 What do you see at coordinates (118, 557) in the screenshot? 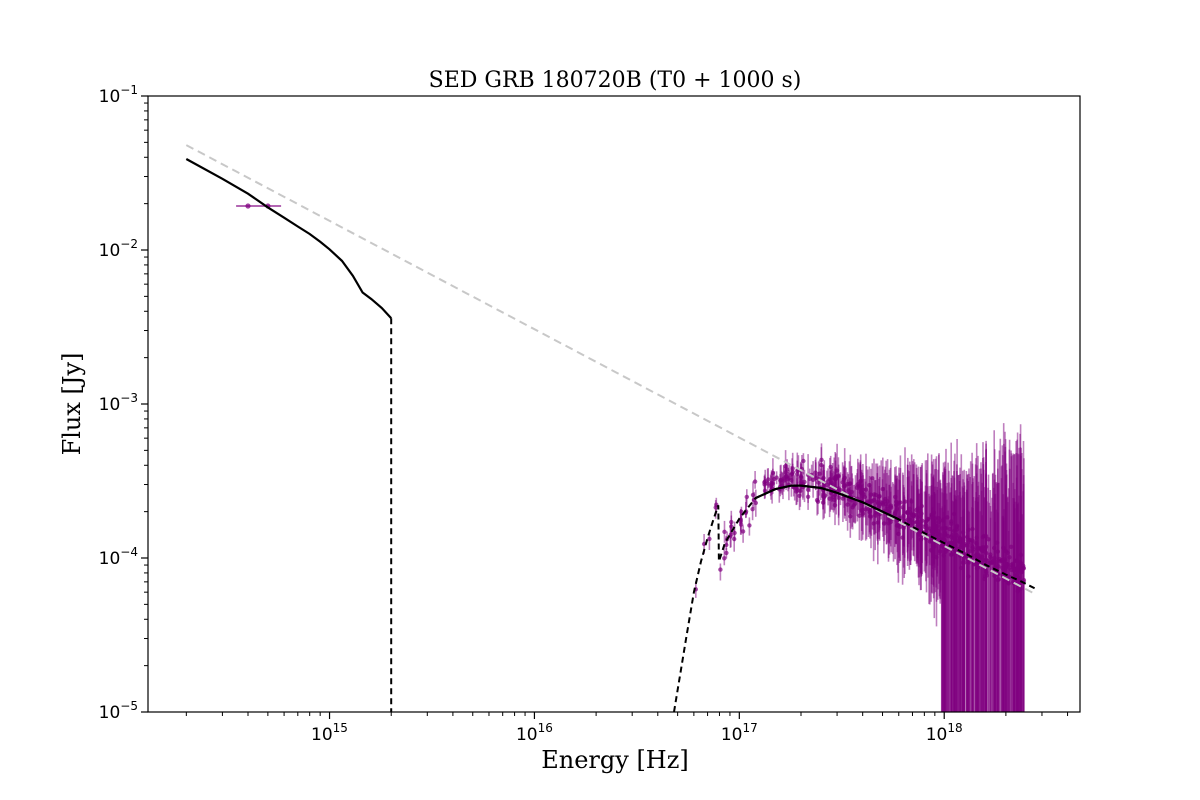
I see `y-tick-label: 10⁻⁴` at bounding box center [118, 557].